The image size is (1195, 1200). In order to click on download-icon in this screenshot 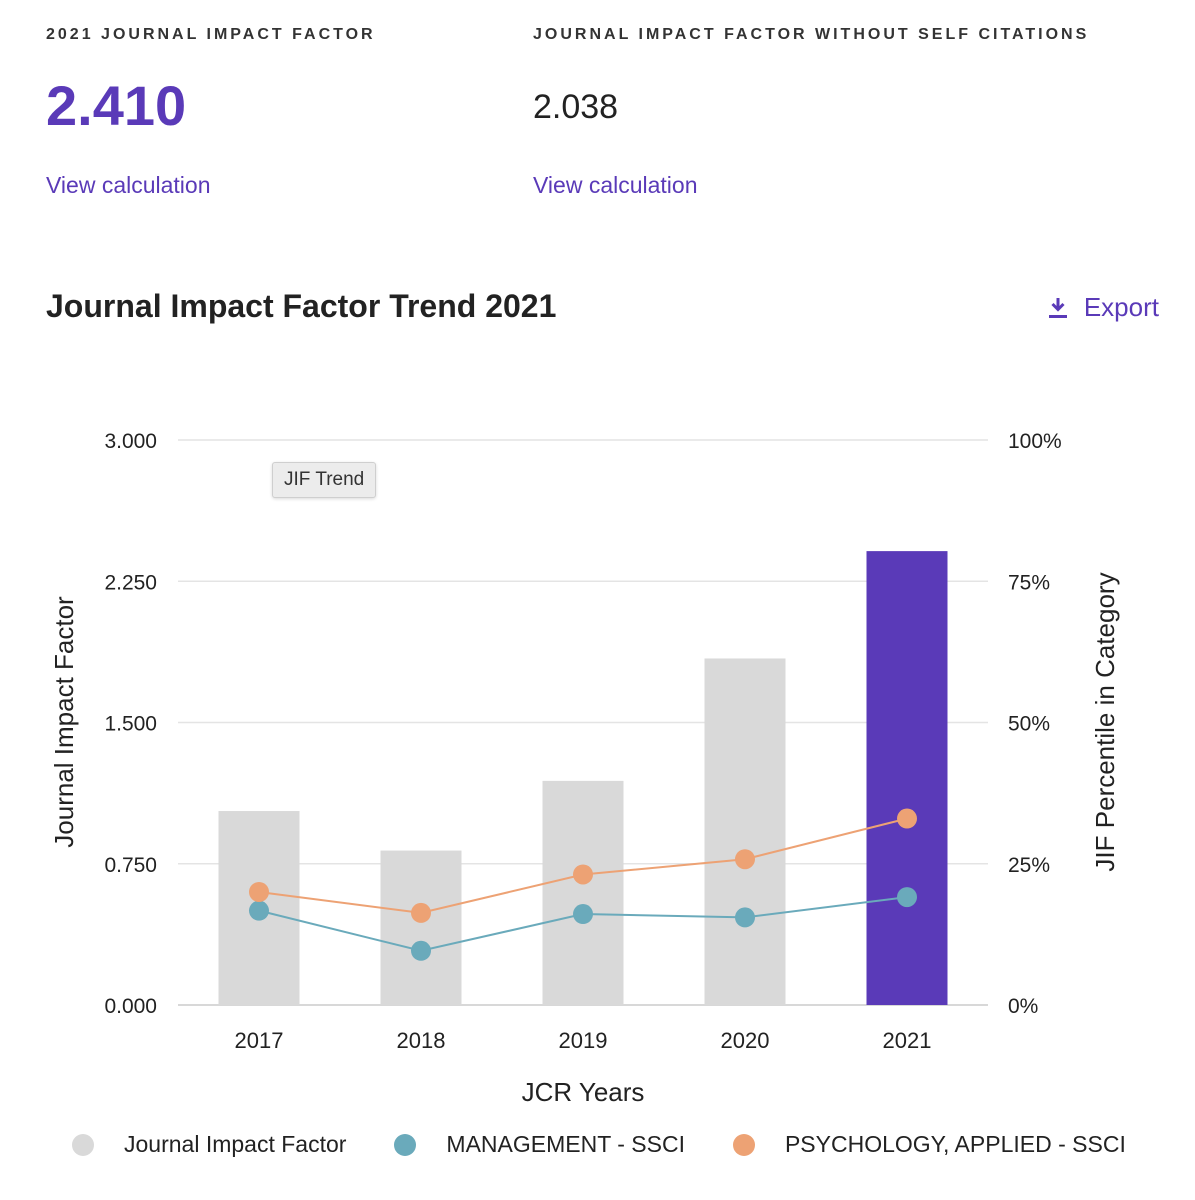, I will do `click(1057, 307)`.